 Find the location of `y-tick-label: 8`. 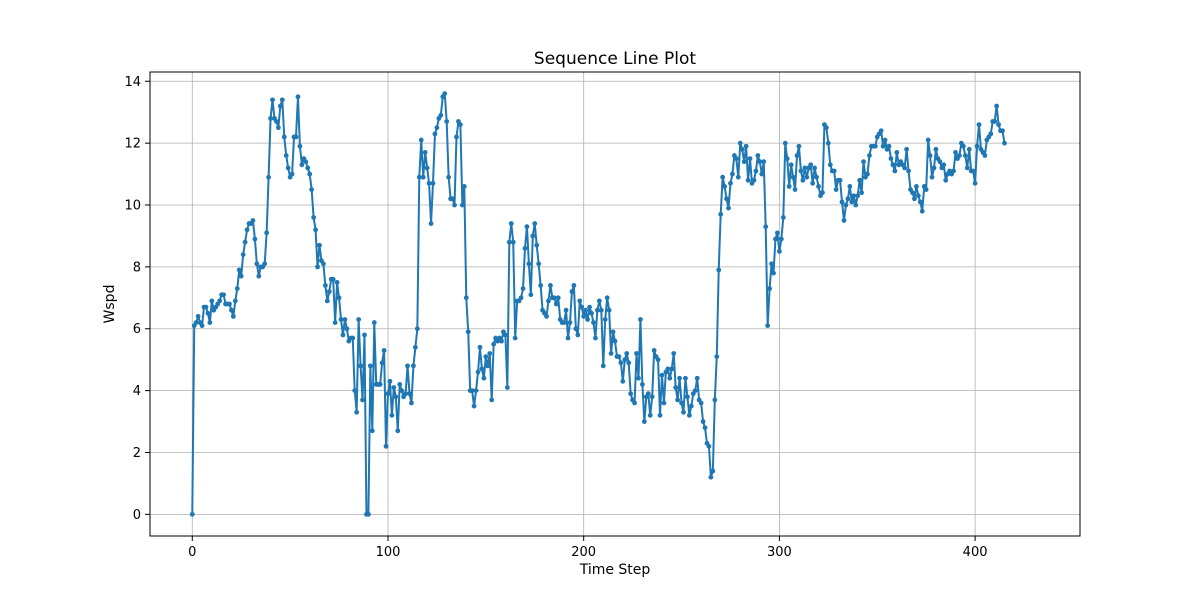

y-tick-label: 8 is located at coordinates (137, 267).